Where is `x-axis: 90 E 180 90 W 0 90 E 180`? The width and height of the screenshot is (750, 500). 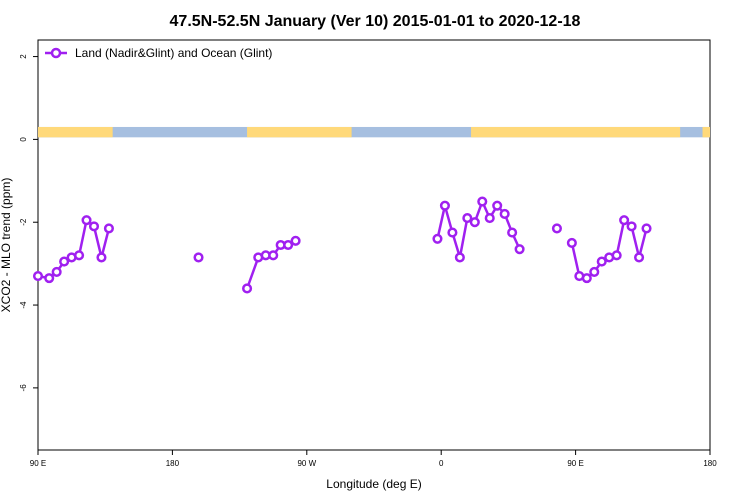 x-axis: 90 E 180 90 W 0 90 E 180 is located at coordinates (373, 459).